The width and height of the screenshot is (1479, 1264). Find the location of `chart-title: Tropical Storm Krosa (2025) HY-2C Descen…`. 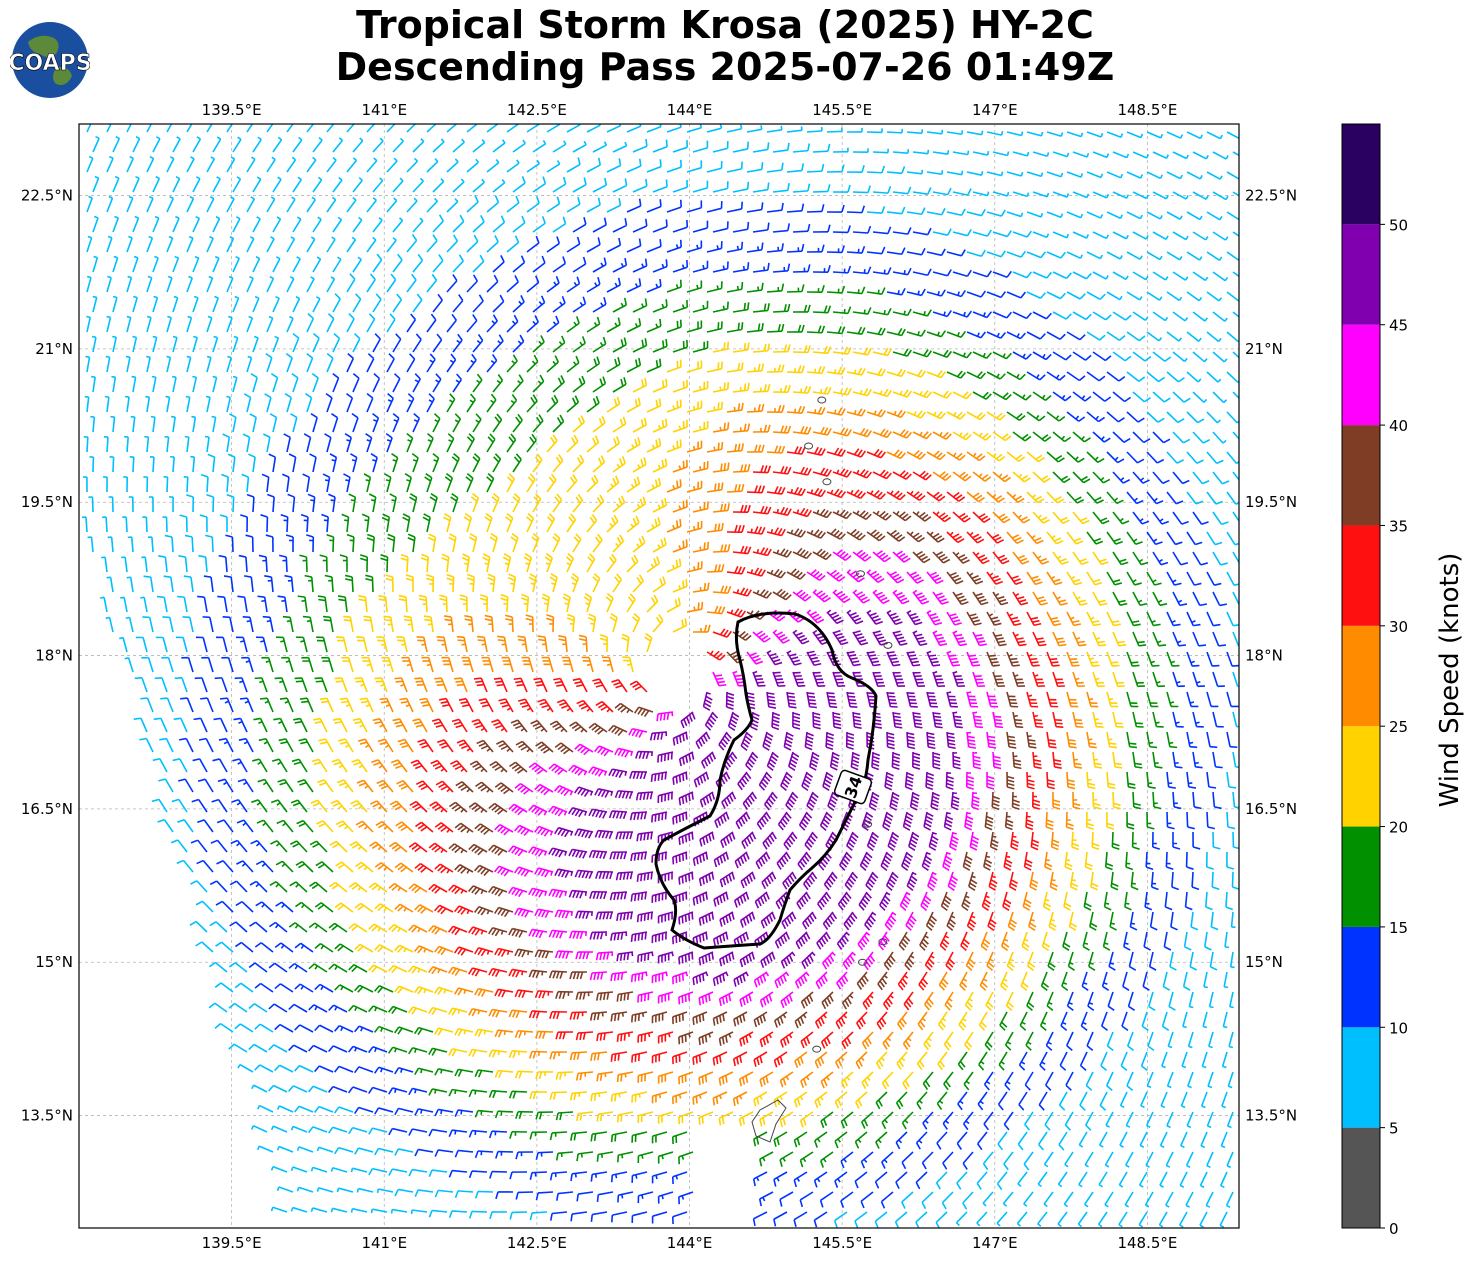

chart-title: Tropical Storm Krosa (2025) HY-2C Descen… is located at coordinates (725, 46).